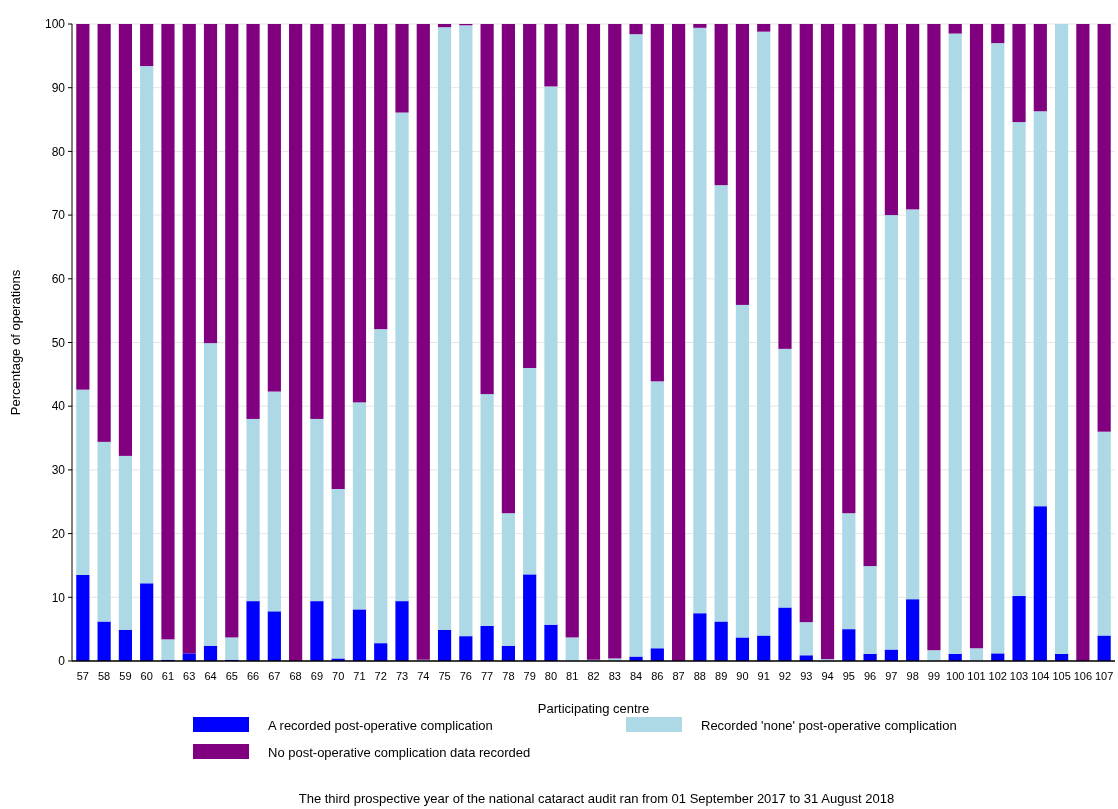 This screenshot has width=1118, height=809. What do you see at coordinates (1083, 676) in the screenshot?
I see `x-tick-label: 106` at bounding box center [1083, 676].